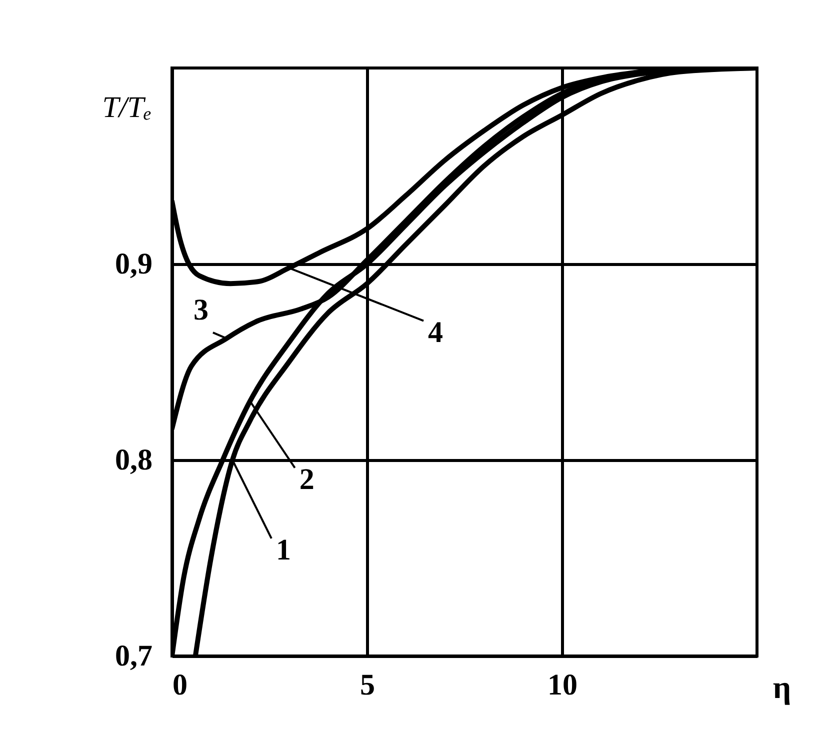 The height and width of the screenshot is (730, 832). What do you see at coordinates (133, 460) in the screenshot?
I see `y-tick-label: 0,8` at bounding box center [133, 460].